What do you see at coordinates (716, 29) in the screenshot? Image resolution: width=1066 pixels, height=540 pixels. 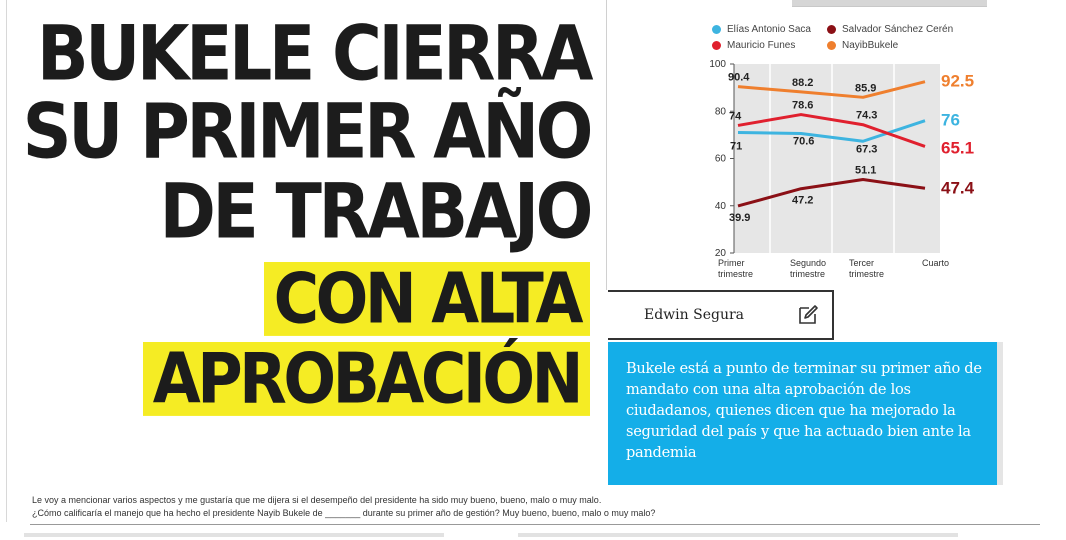 I see `legend-dot-saca` at bounding box center [716, 29].